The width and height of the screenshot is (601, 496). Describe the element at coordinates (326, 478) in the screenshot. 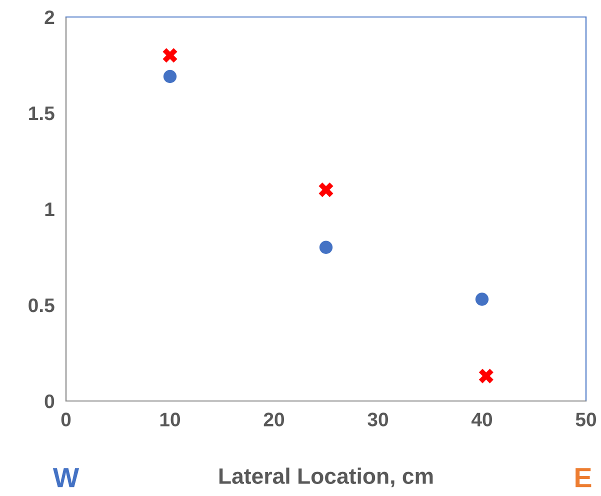

I see `x-axis-title: Lateral Location, cm` at that location.